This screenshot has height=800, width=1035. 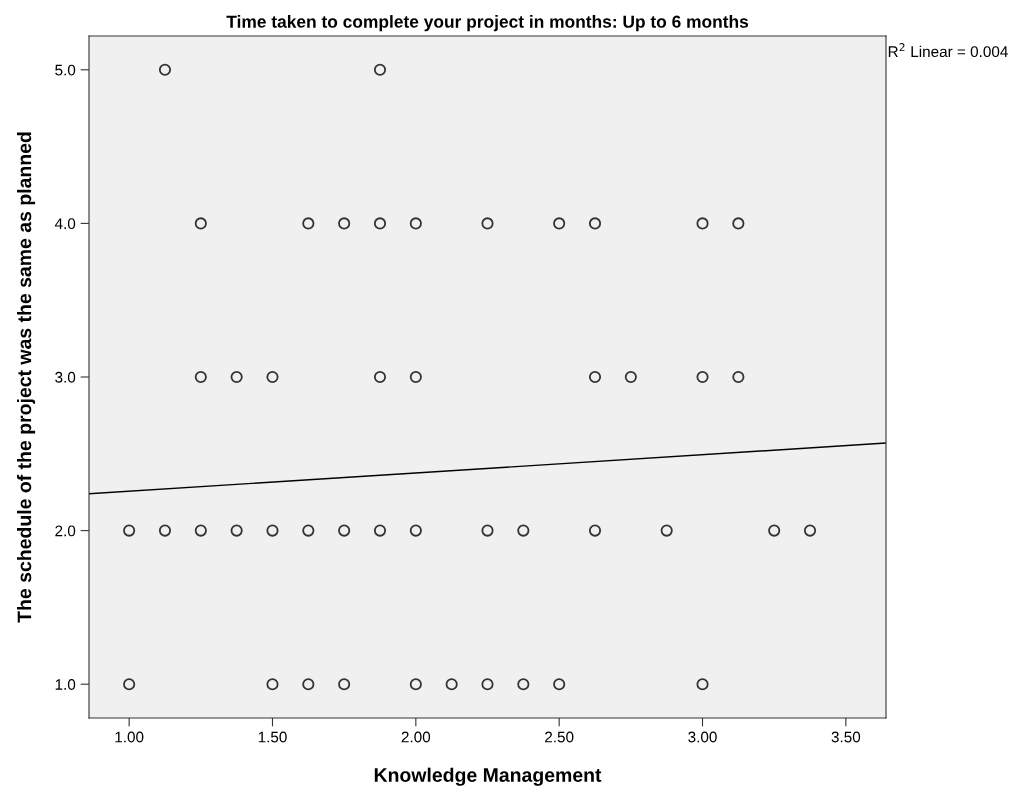 I want to click on x-tick-label: 3.50, so click(x=846, y=737).